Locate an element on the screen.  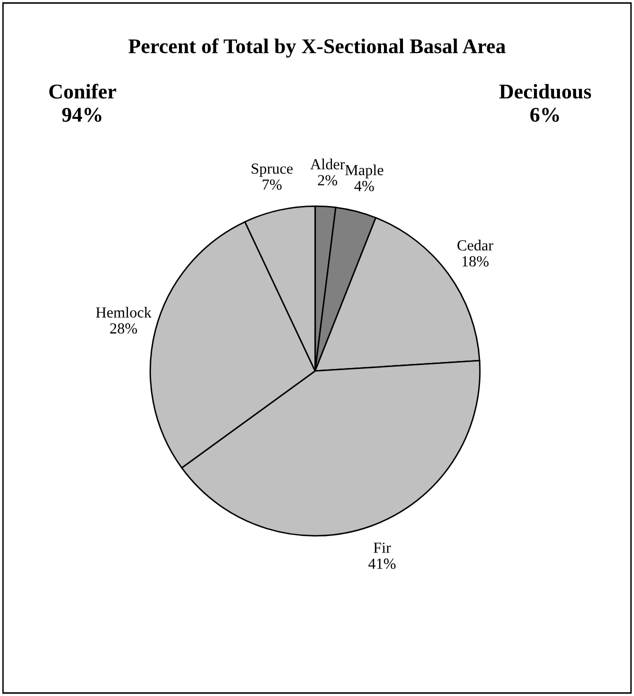
slice-label: Spruce is located at coordinates (272, 170).